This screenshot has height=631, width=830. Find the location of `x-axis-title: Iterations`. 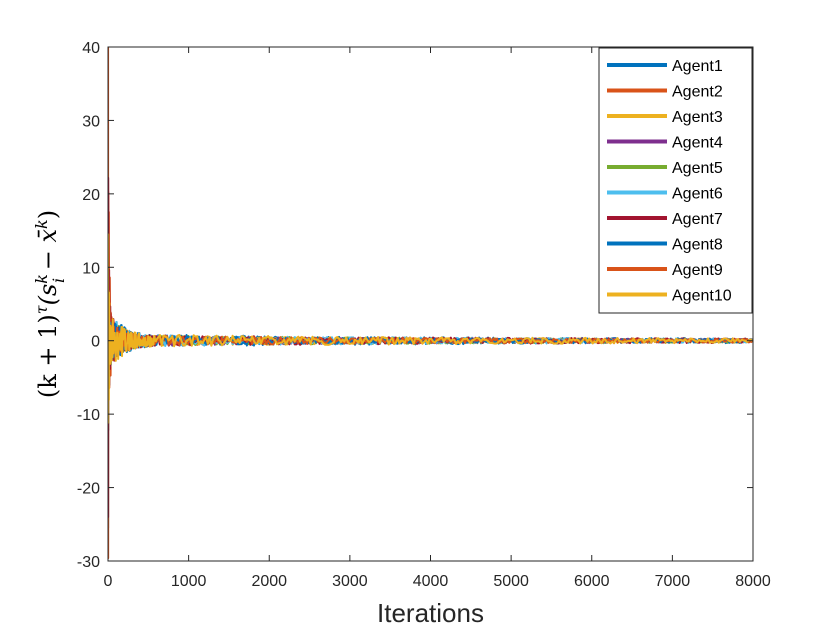

x-axis-title: Iterations is located at coordinates (430, 613).